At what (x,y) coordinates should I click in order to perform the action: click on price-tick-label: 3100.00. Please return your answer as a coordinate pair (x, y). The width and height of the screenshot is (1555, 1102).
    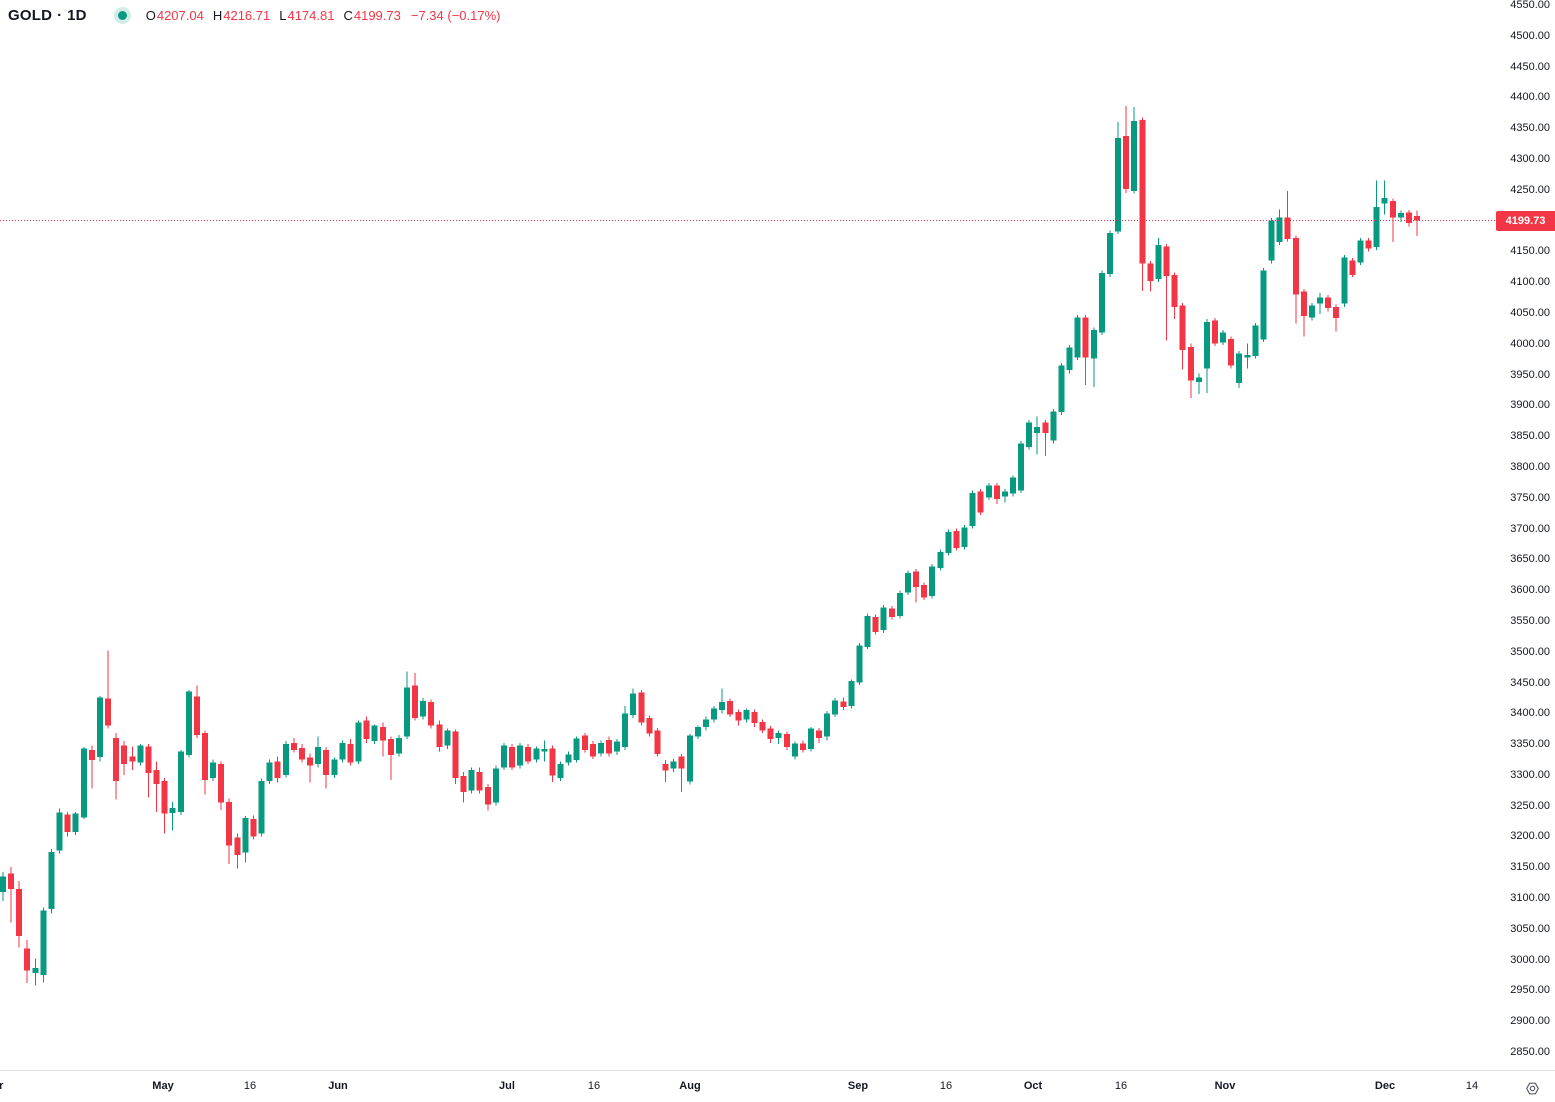
    Looking at the image, I should click on (1530, 898).